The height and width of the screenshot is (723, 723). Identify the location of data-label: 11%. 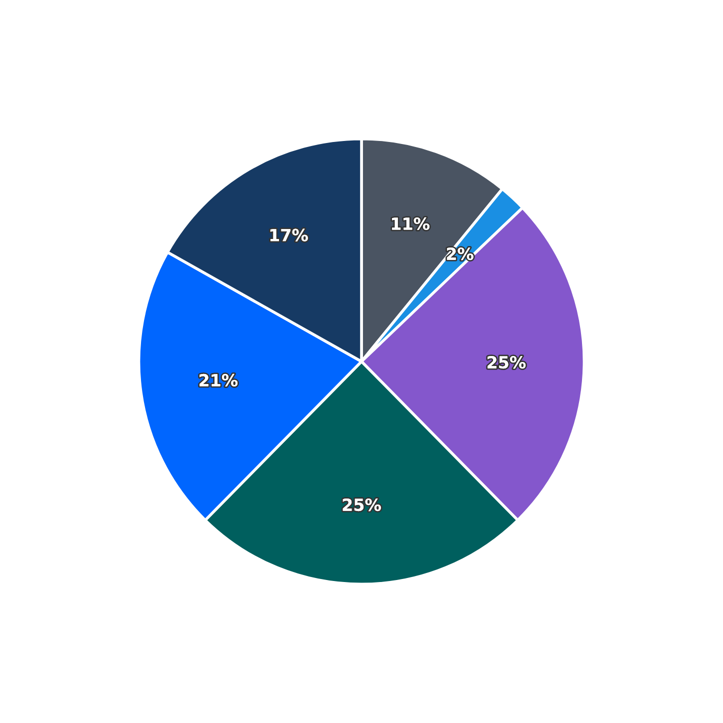
(411, 223).